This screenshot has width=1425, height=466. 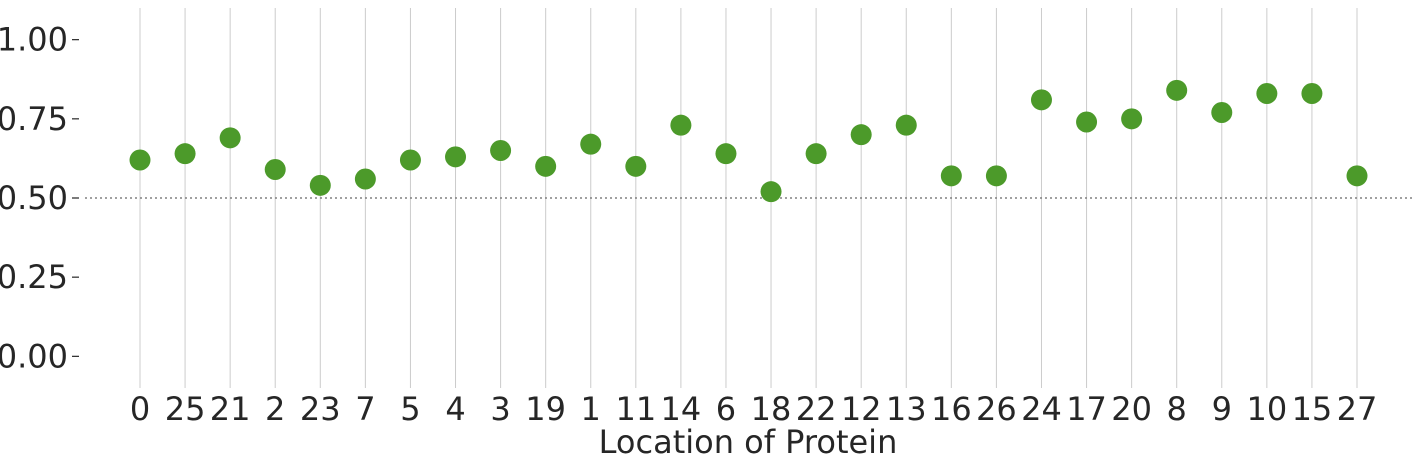 What do you see at coordinates (681, 409) in the screenshot?
I see `x-tick-label: 14` at bounding box center [681, 409].